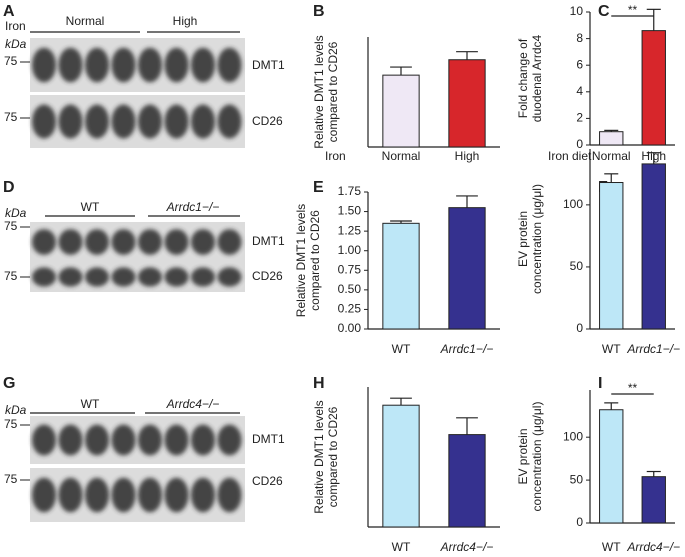 This screenshot has width=685, height=557. I want to click on y-tick-label: 6, so click(579, 64).